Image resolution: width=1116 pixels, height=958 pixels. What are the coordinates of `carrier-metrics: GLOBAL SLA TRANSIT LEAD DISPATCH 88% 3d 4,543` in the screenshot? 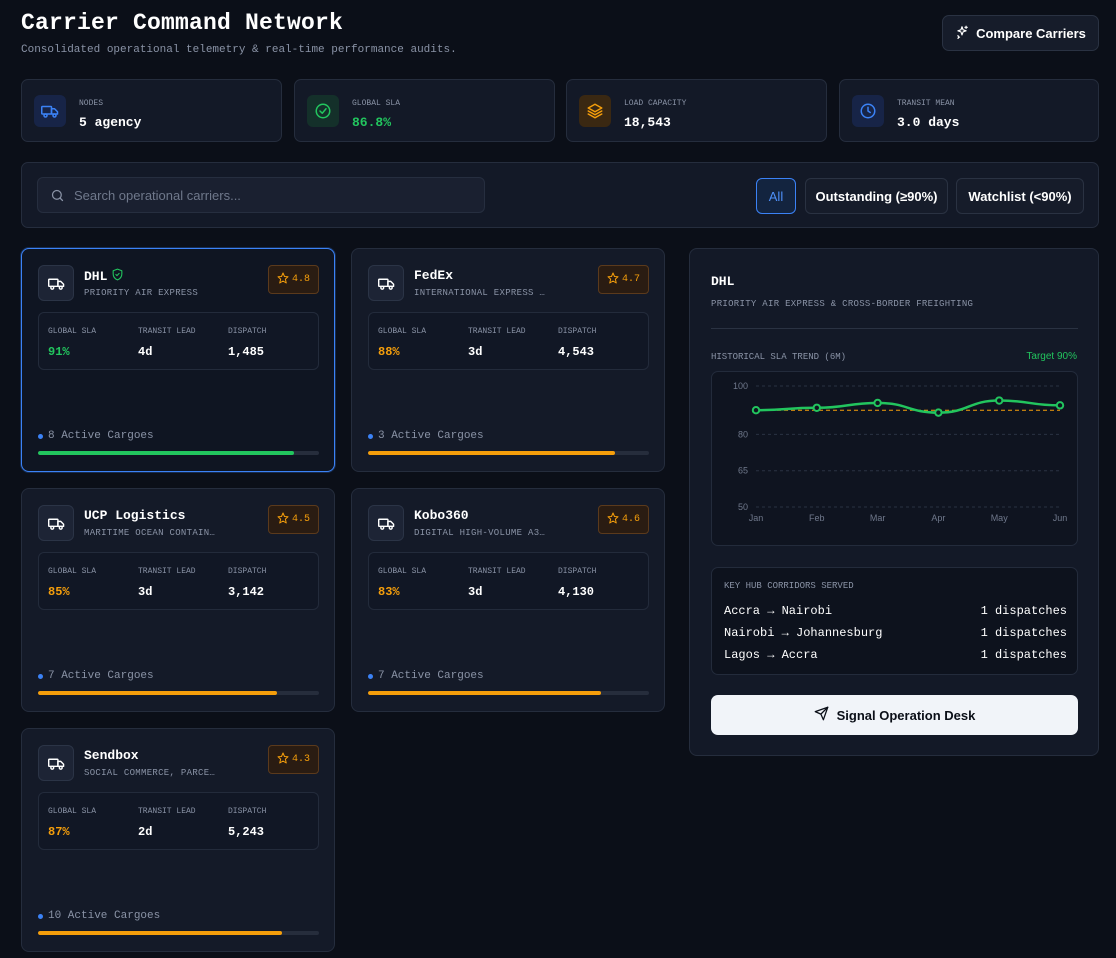 It's located at (508, 341).